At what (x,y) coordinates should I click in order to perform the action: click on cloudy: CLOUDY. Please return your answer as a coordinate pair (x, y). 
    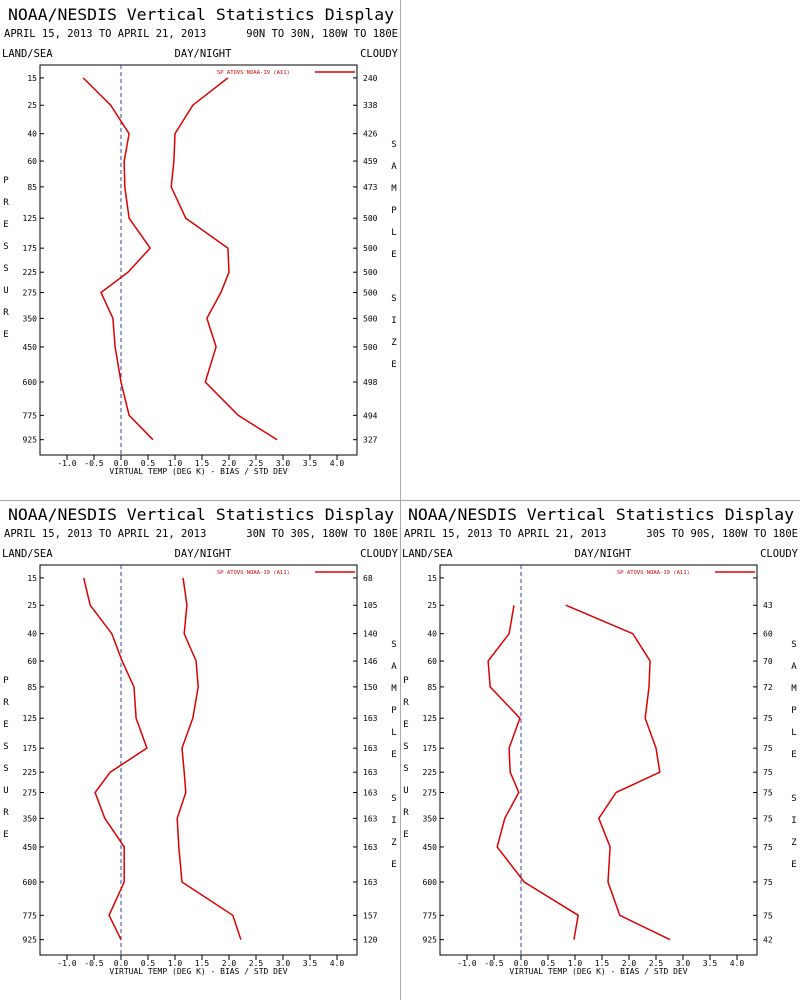
    Looking at the image, I should click on (379, 554).